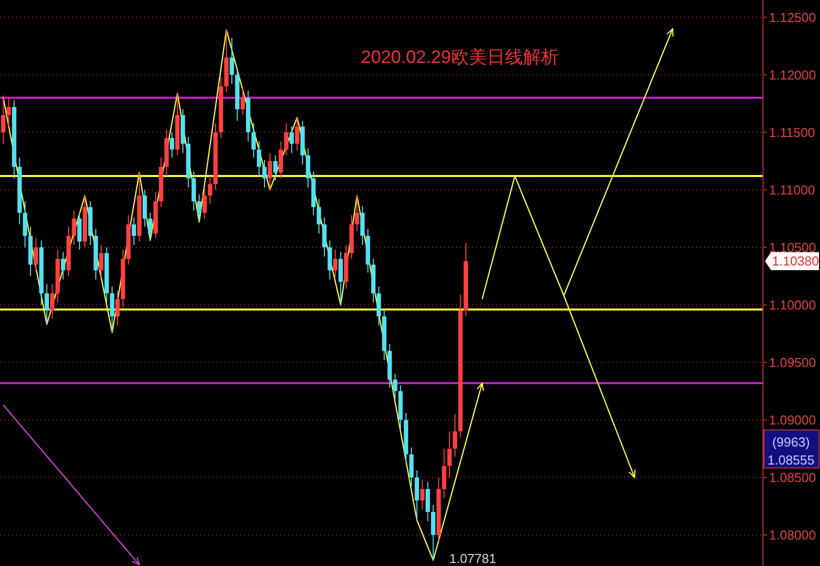 The height and width of the screenshot is (566, 820). I want to click on y-tick-label: 1.11000, so click(792, 190).